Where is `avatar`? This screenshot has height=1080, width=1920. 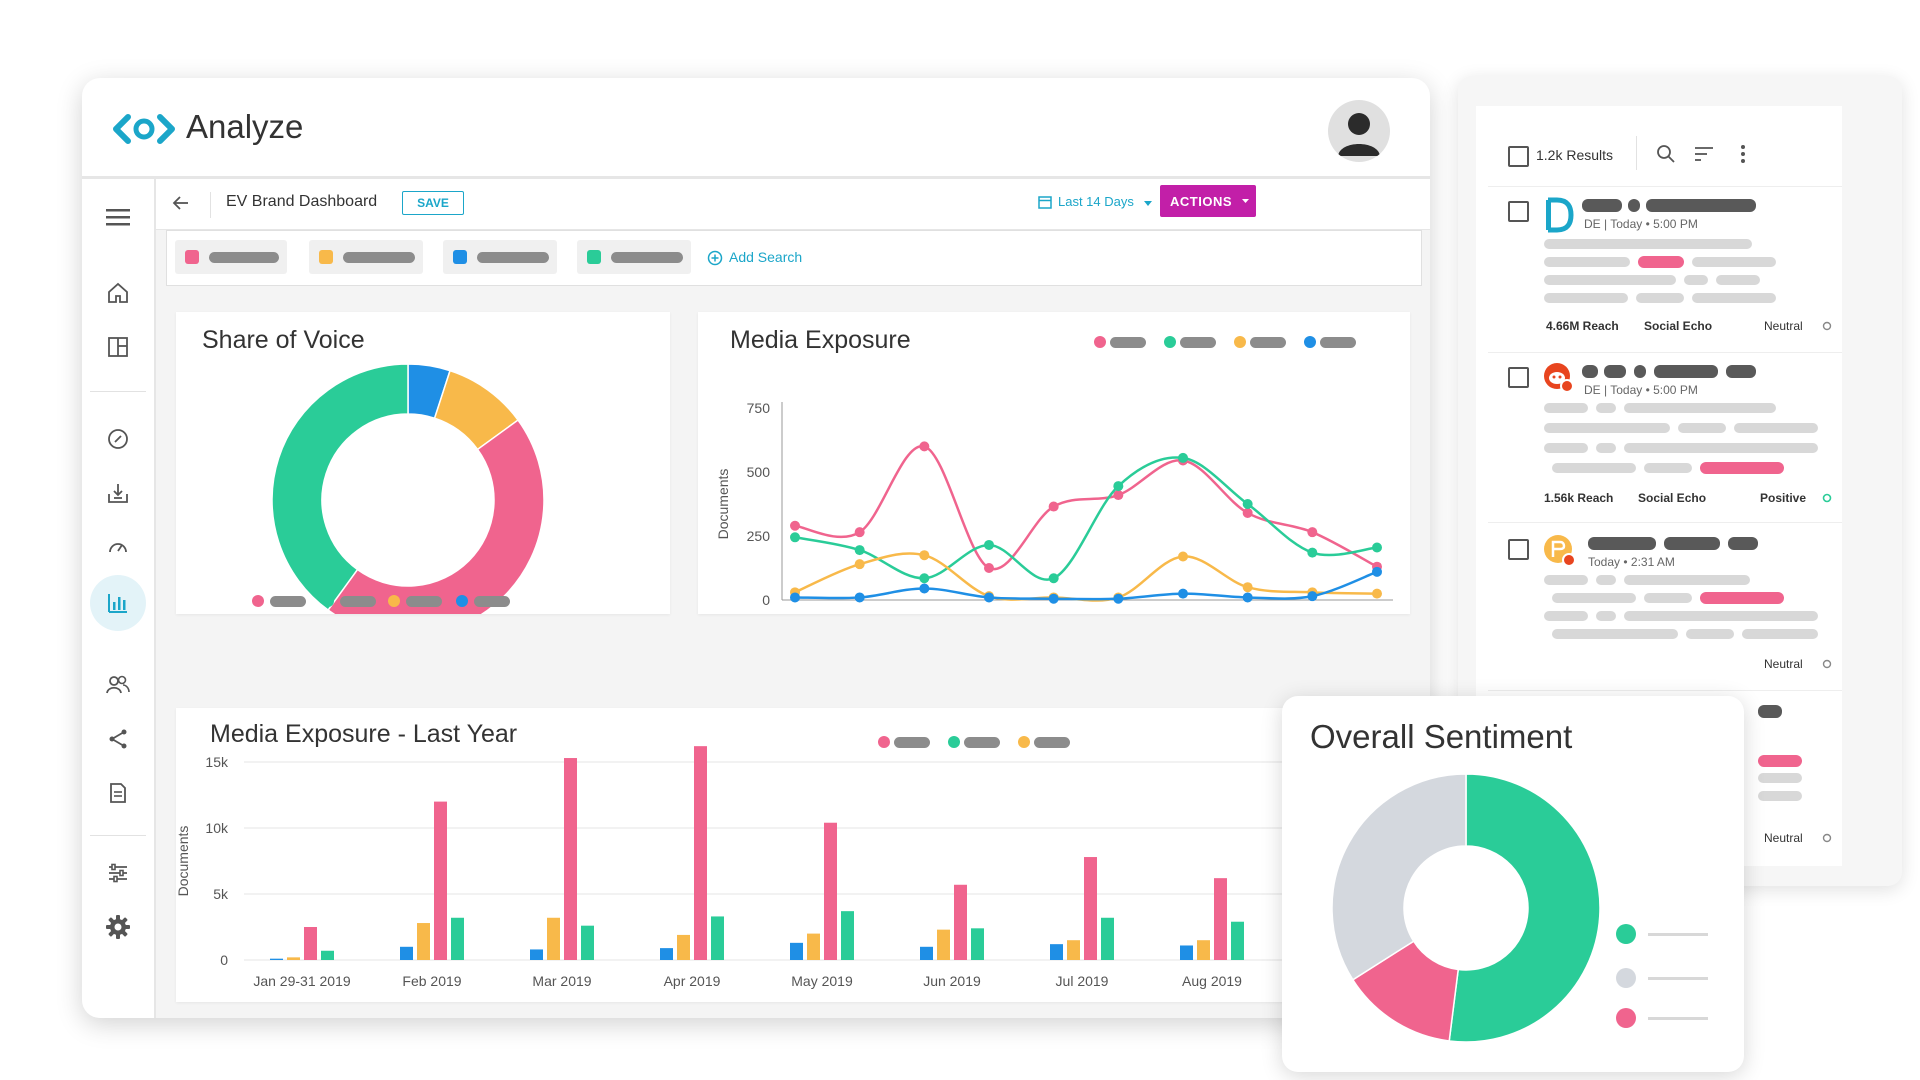
avatar is located at coordinates (1359, 131).